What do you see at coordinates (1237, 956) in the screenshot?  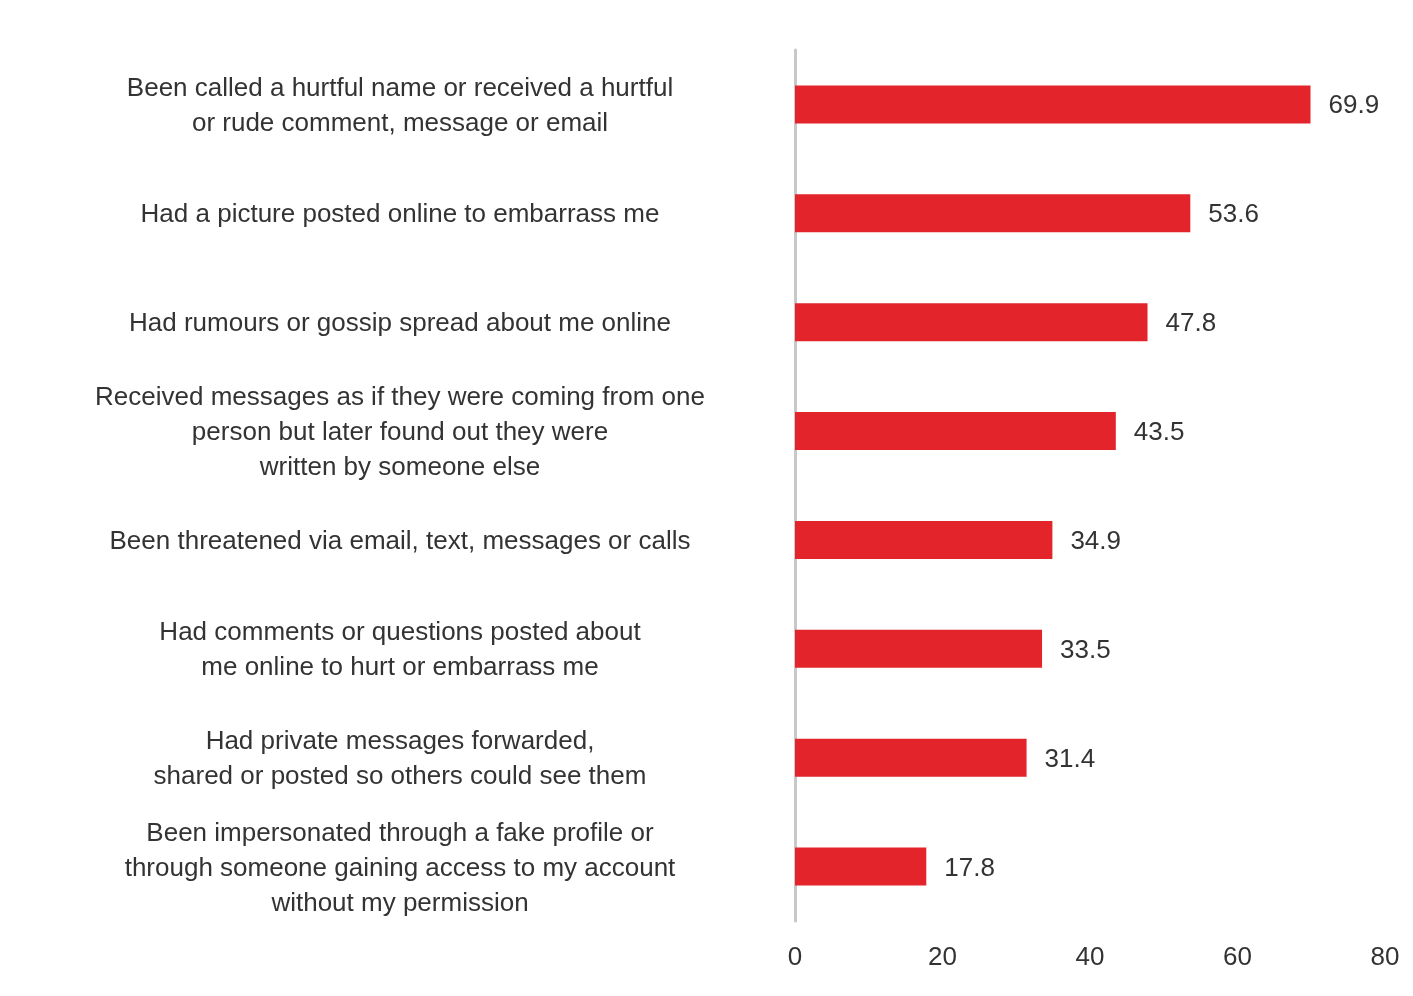 I see `x-tick-label: 60` at bounding box center [1237, 956].